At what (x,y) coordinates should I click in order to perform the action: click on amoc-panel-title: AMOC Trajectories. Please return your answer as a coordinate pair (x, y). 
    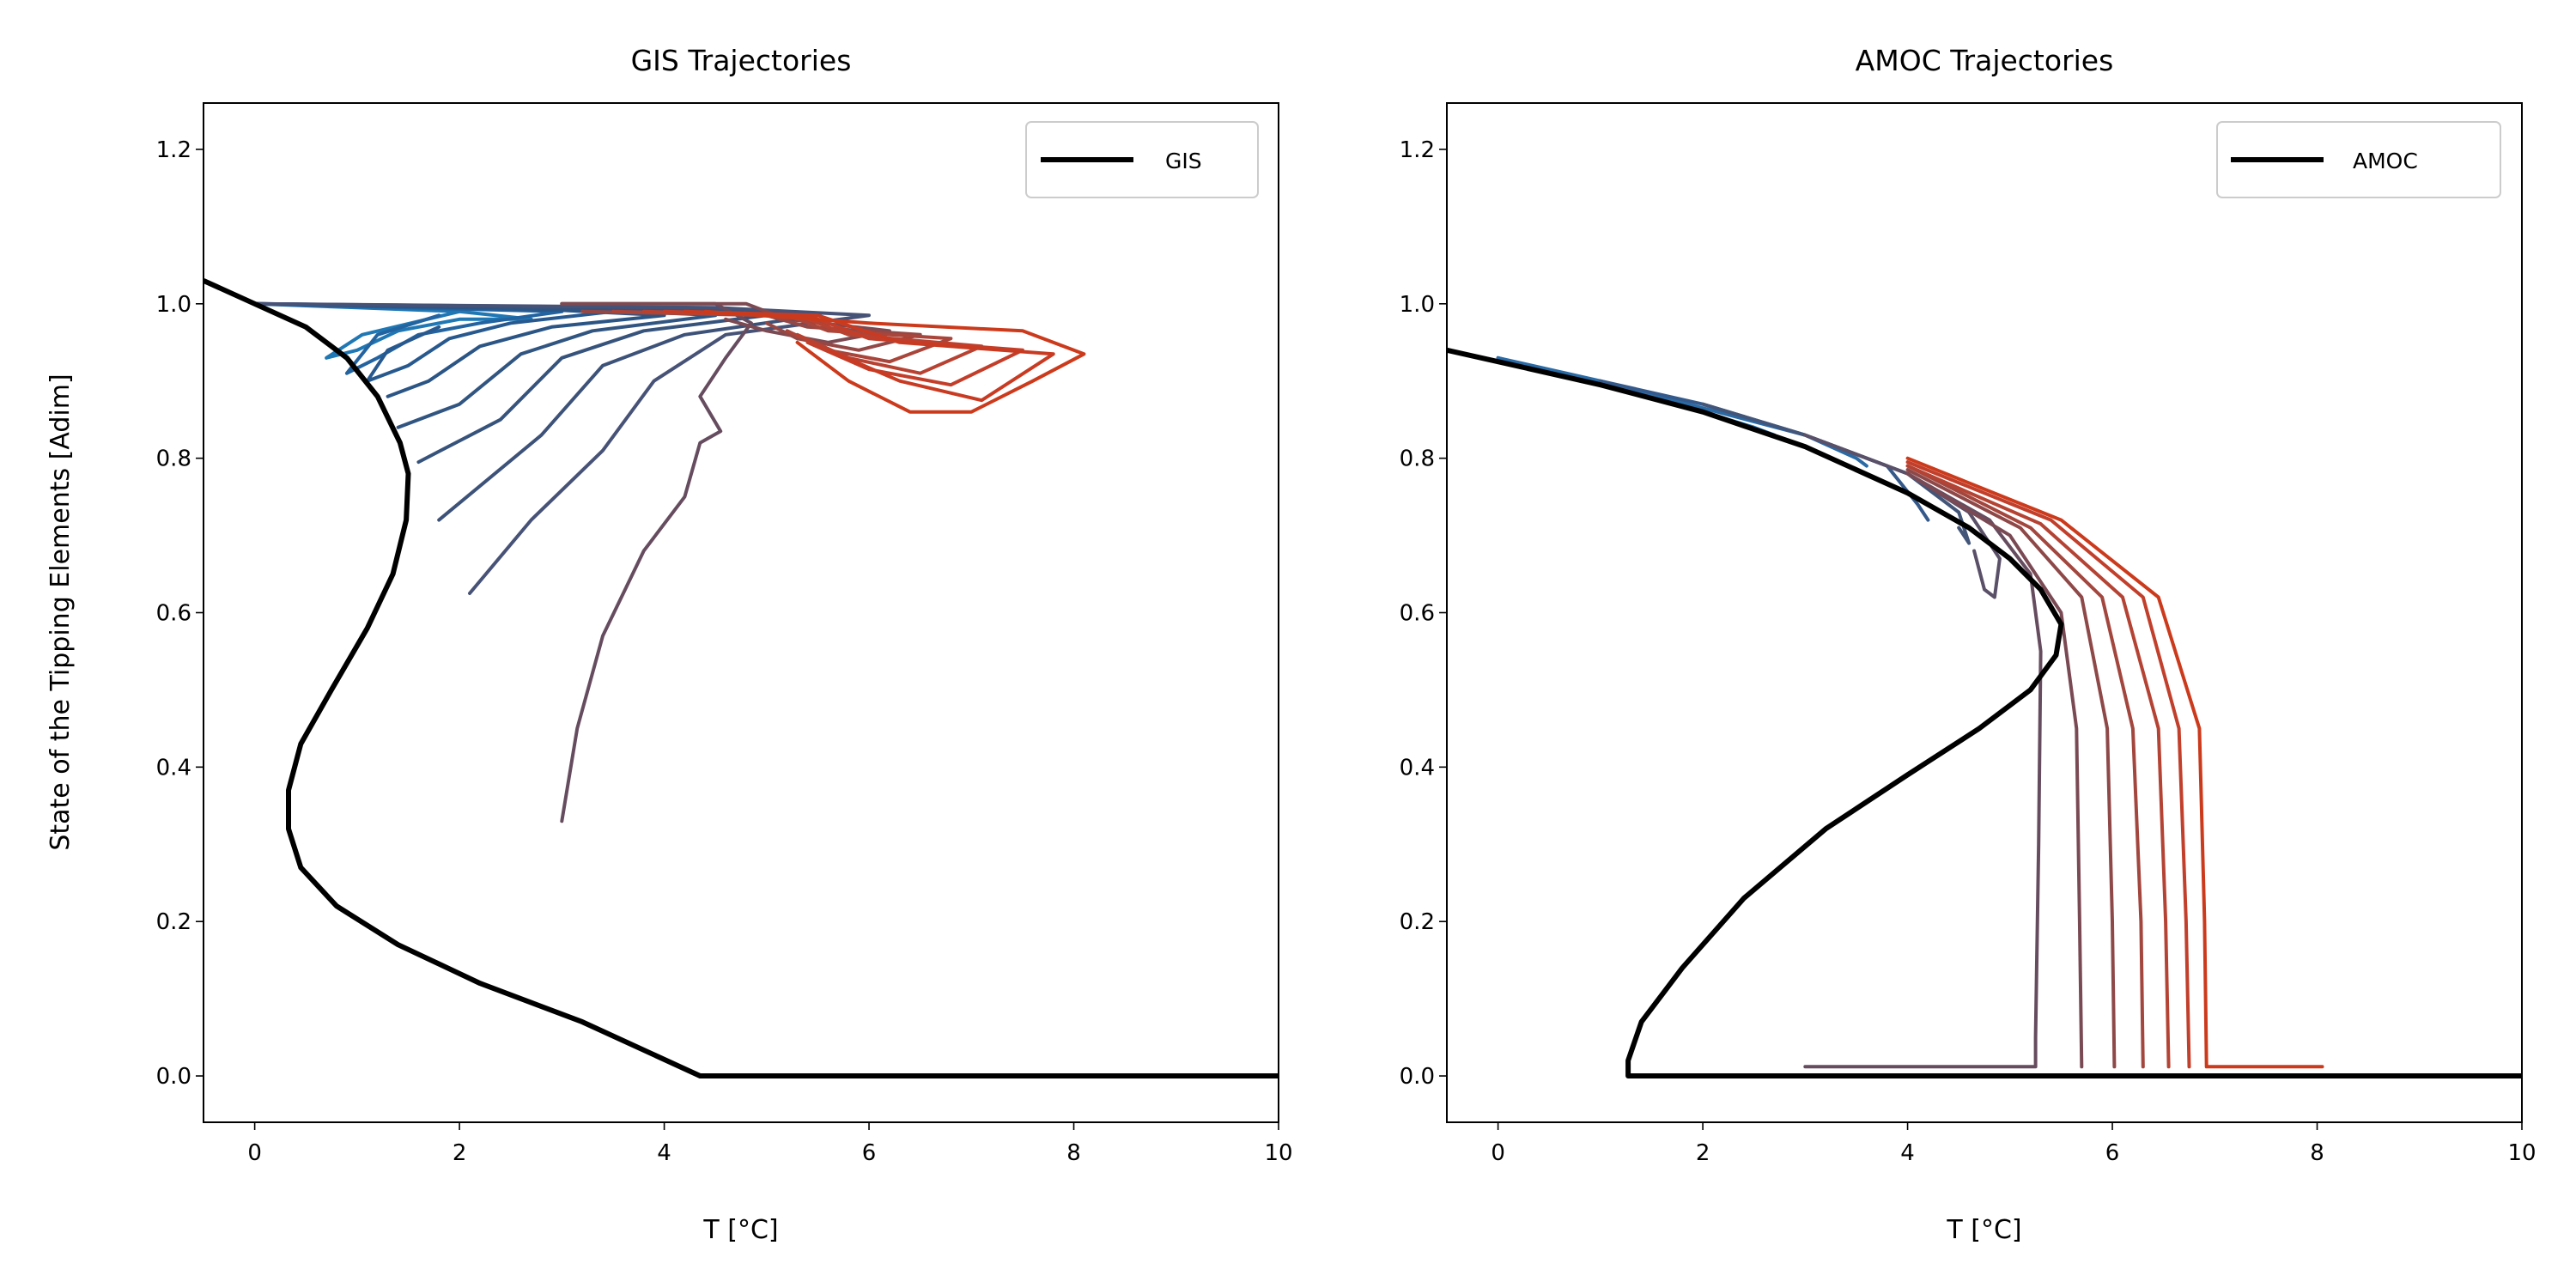
    Looking at the image, I should click on (1985, 61).